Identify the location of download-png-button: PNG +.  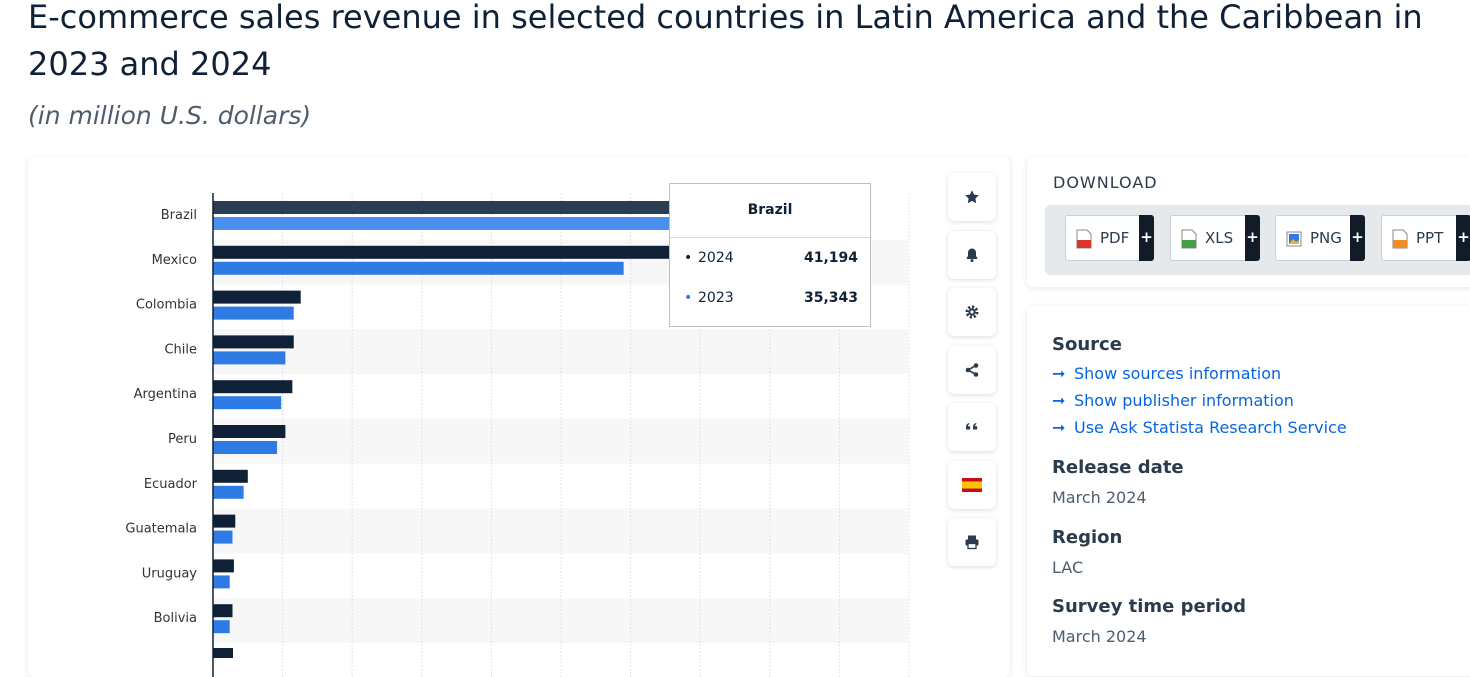
(1320, 238).